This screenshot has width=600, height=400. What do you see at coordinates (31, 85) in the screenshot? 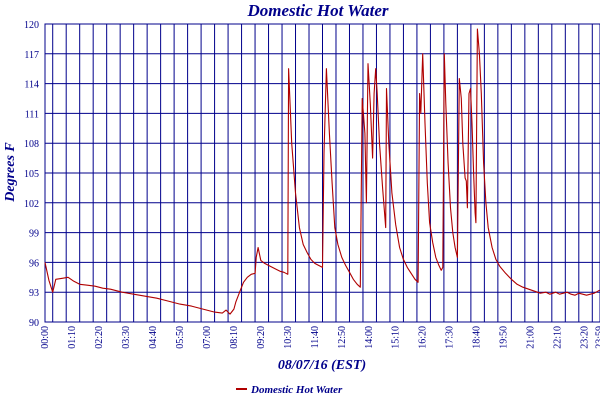
I see `y-tick-label: 114` at bounding box center [31, 85].